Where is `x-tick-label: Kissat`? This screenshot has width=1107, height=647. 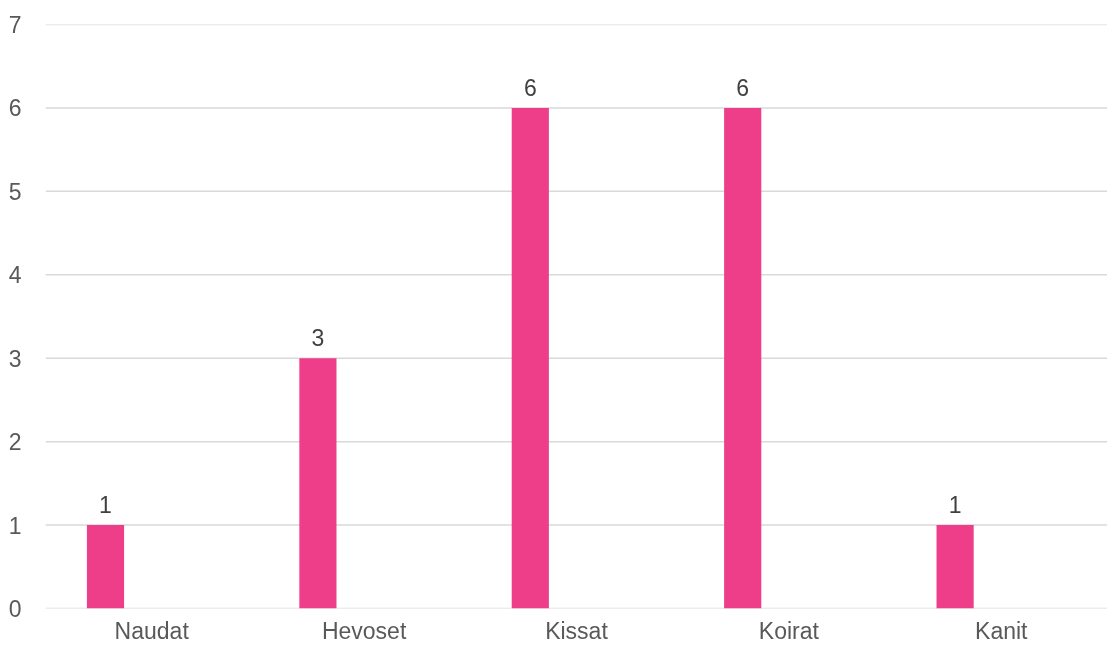
x-tick-label: Kissat is located at coordinates (577, 630).